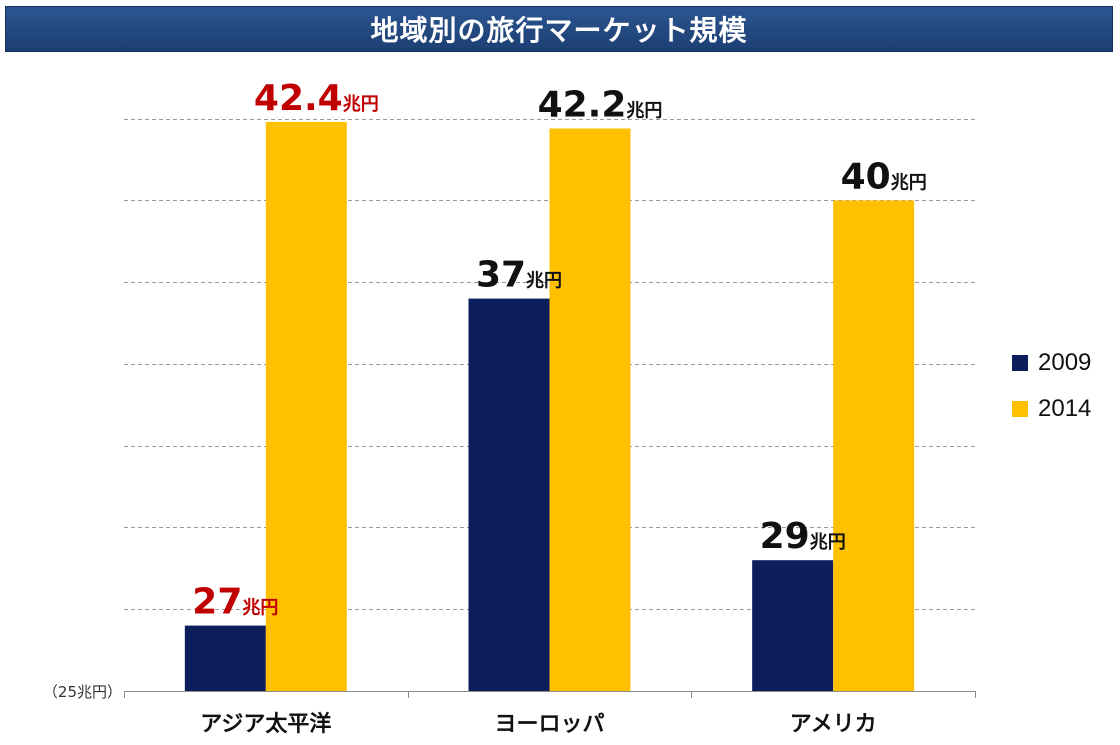 Image resolution: width=1120 pixels, height=745 pixels. Describe the element at coordinates (833, 724) in the screenshot. I see `category-label: アメリカ` at that location.